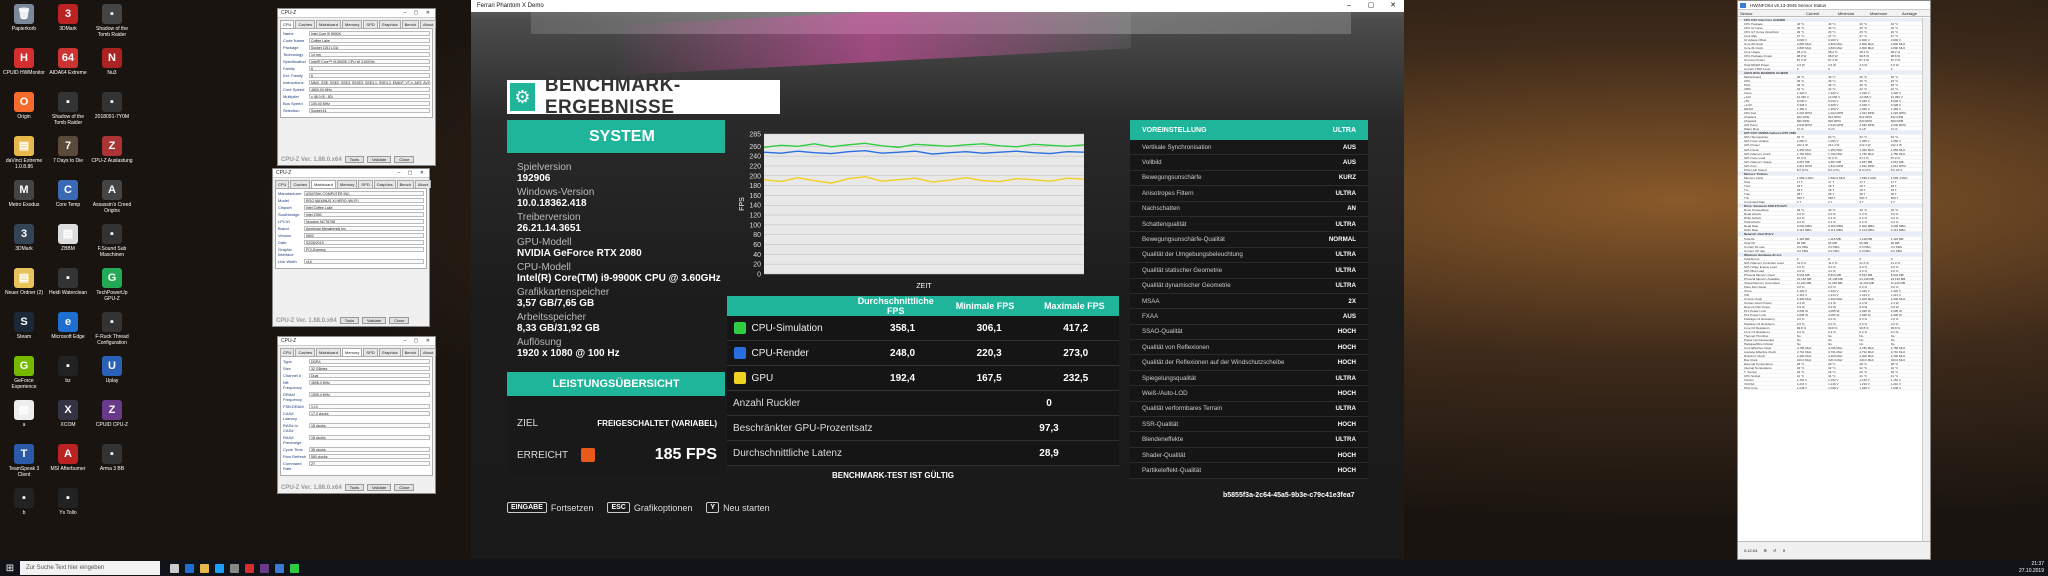 The width and height of the screenshot is (2048, 576). I want to click on desktop-icon: ▪ F-Ruck Thread Configuration, so click(112, 329).